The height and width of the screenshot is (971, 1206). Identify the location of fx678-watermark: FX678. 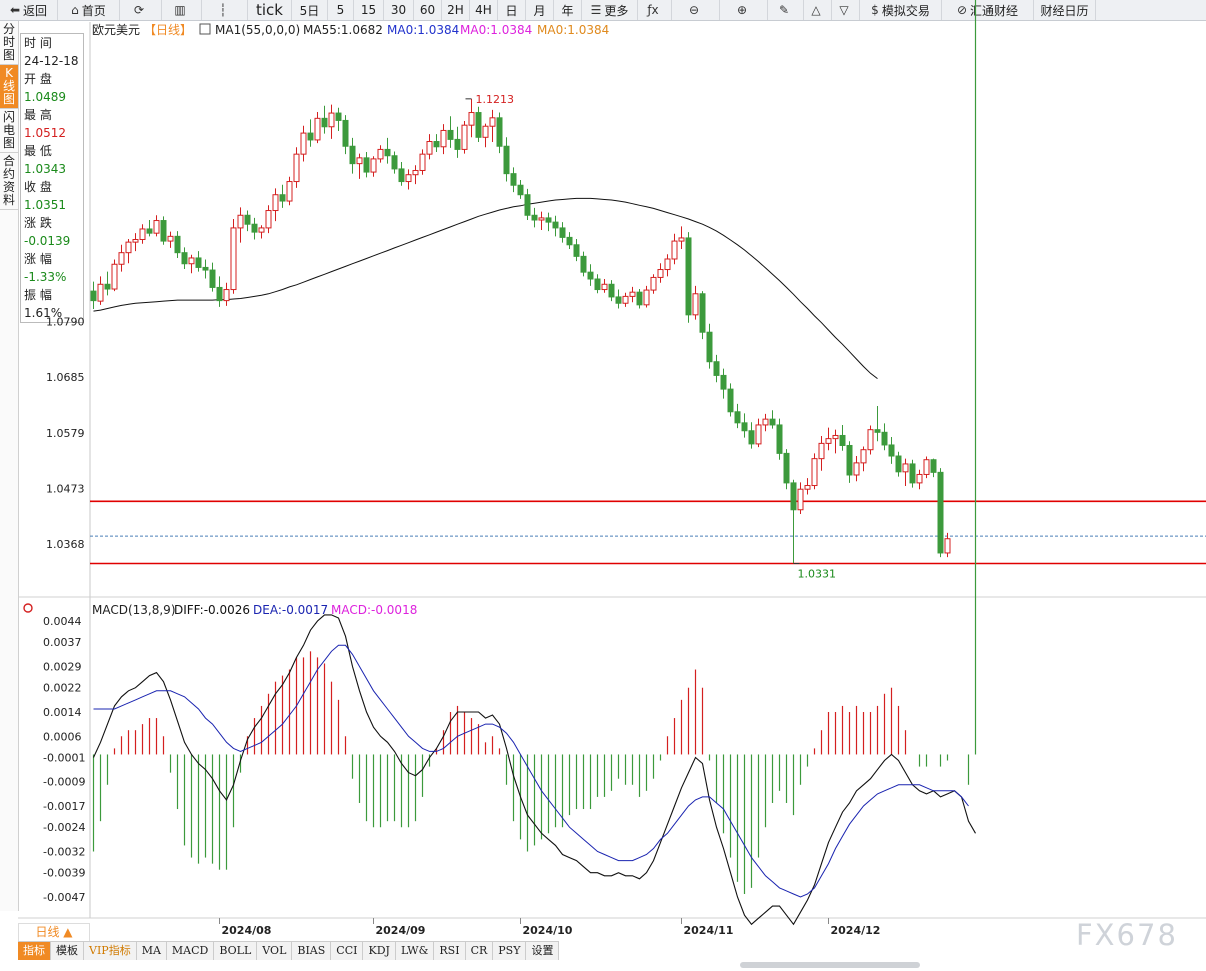
(1127, 935).